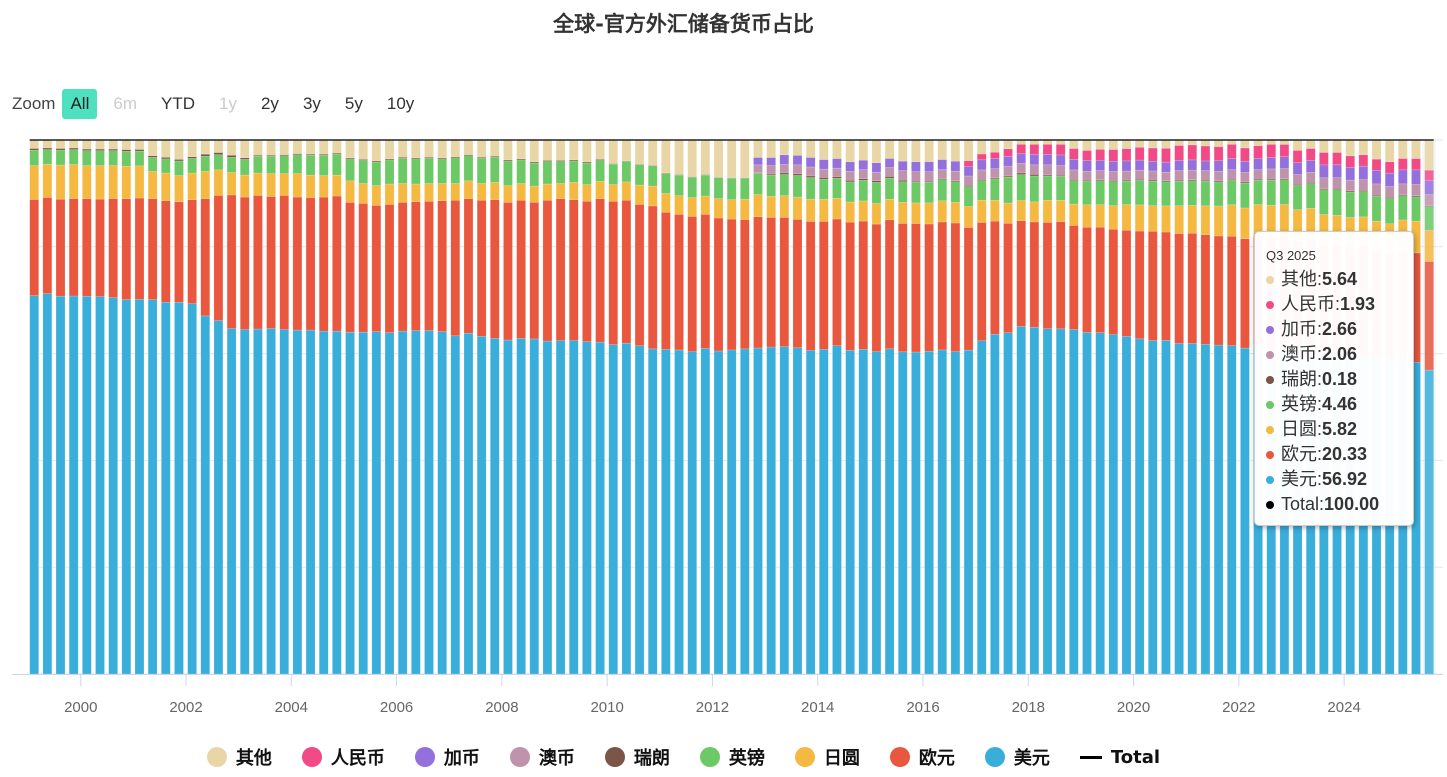 The width and height of the screenshot is (1447, 777). Describe the element at coordinates (178, 103) in the screenshot. I see `zoom-button-ytd: YTD` at that location.